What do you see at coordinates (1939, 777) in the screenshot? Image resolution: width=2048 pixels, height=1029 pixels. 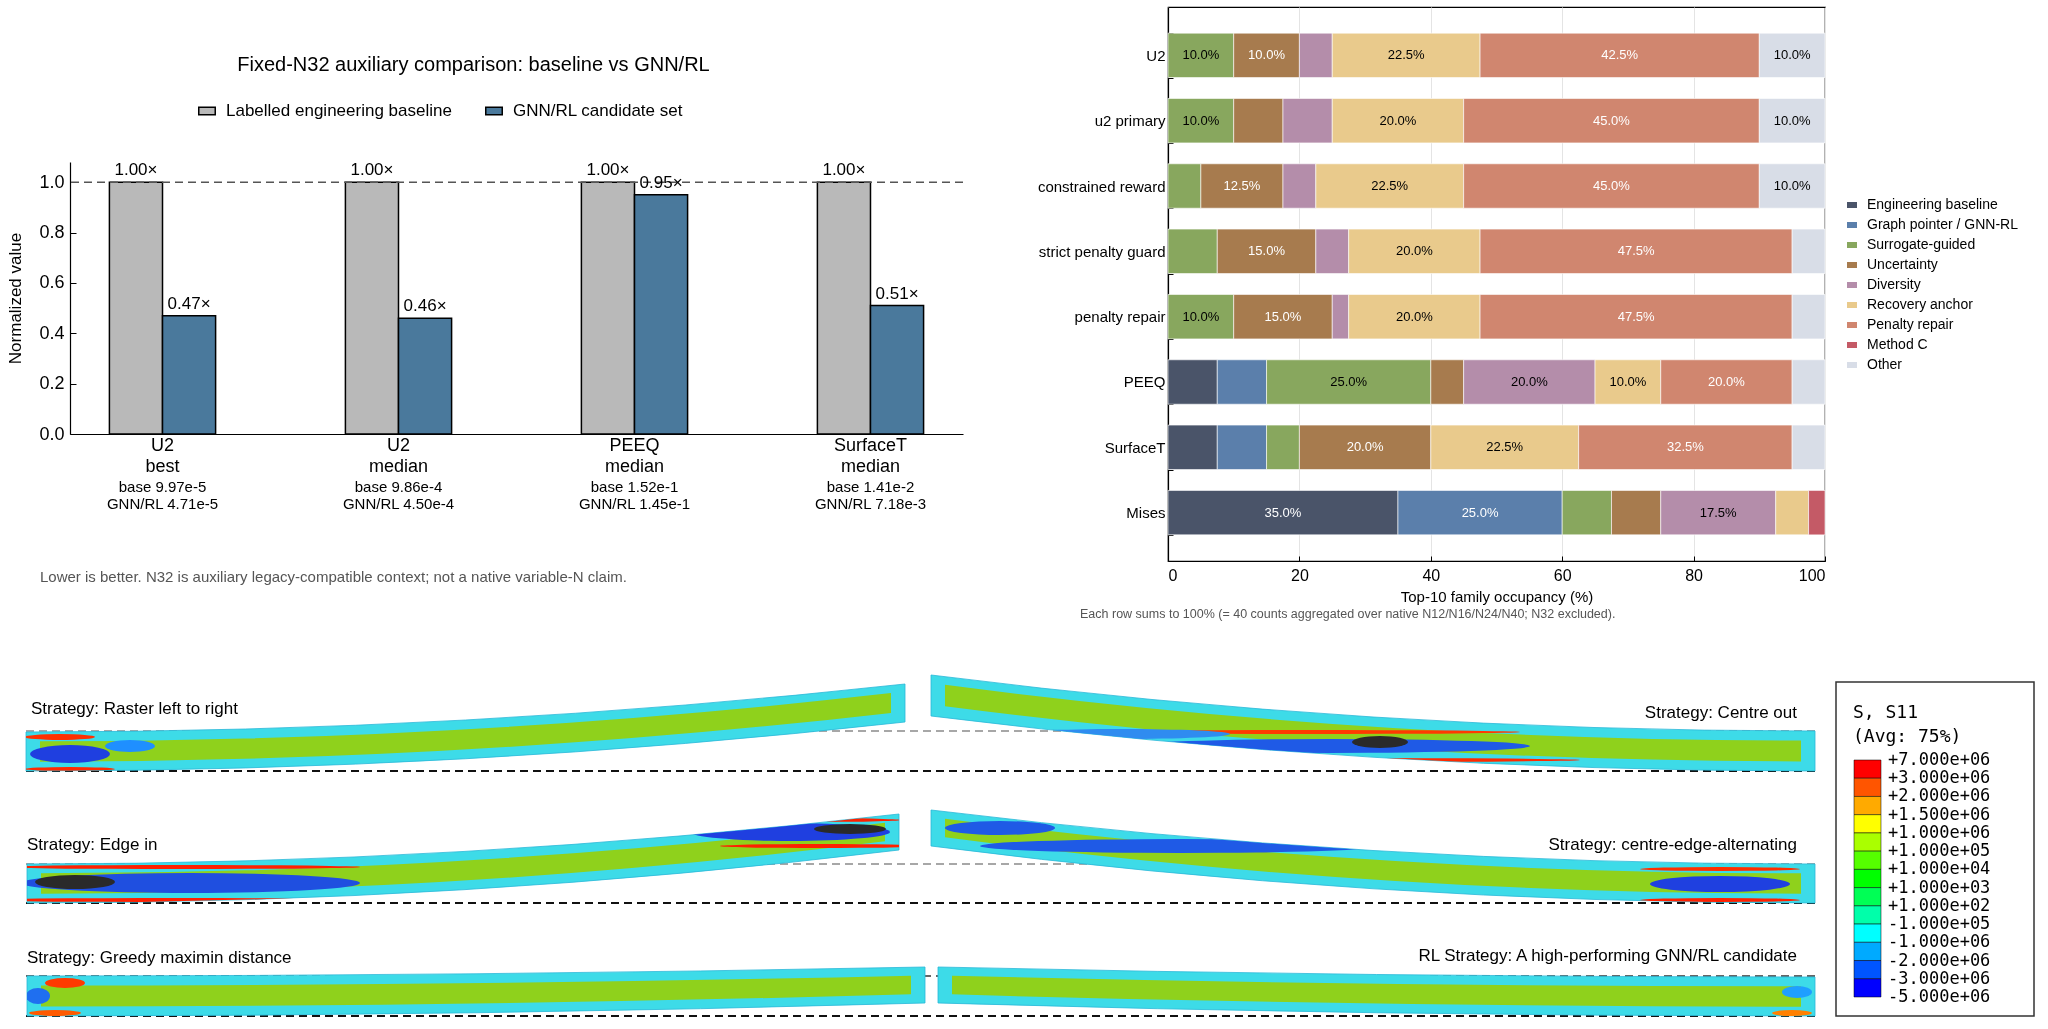 I see `category-label: +3.000e+06` at bounding box center [1939, 777].